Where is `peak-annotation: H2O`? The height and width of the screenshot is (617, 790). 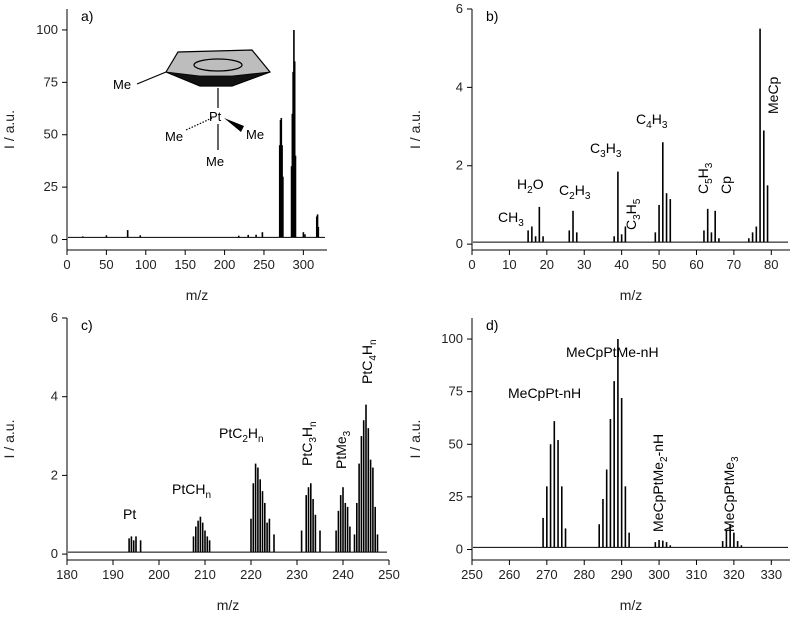 peak-annotation: H2O is located at coordinates (530, 186).